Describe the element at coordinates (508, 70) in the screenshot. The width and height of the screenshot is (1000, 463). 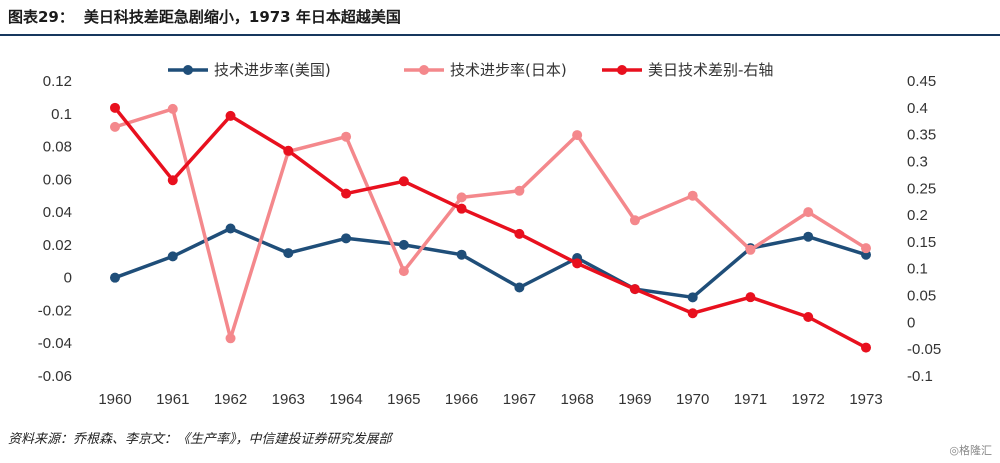
I see `legend-label: 技术进步率(日本)` at that location.